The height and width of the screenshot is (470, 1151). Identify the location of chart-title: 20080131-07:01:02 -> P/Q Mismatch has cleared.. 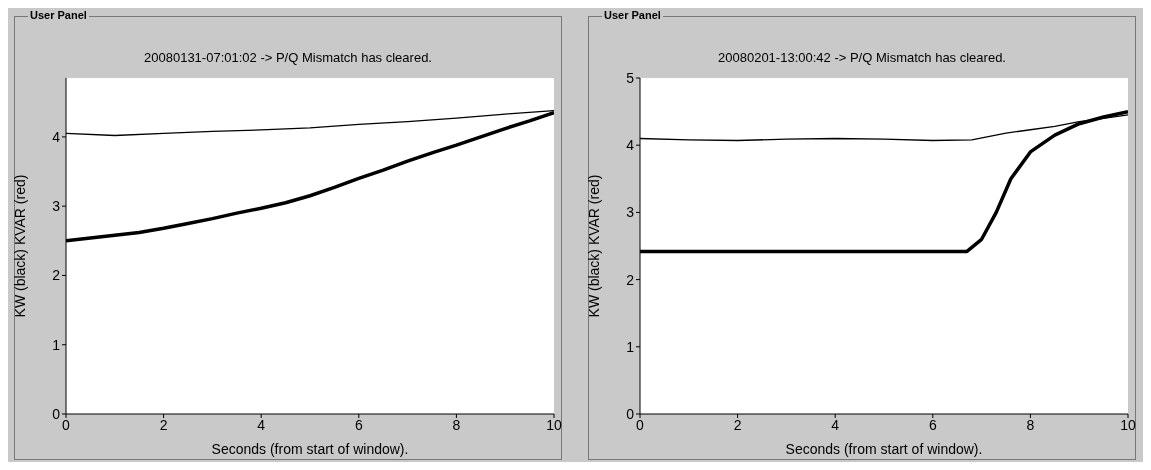
(288, 57).